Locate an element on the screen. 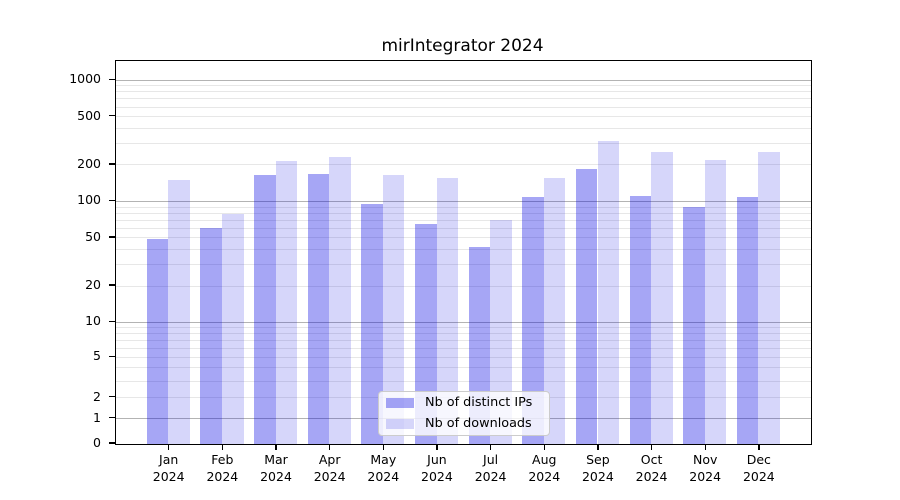 This screenshot has width=900, height=500. y-tick-label: 0 is located at coordinates (97, 442).